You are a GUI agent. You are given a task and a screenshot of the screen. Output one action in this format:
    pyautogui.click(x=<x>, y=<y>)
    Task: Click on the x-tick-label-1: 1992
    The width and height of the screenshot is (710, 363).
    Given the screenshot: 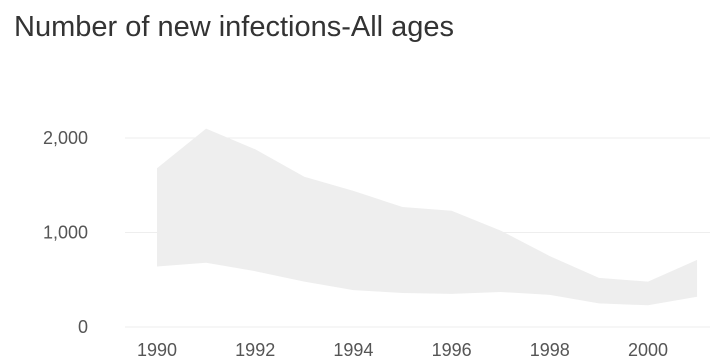 What is the action you would take?
    pyautogui.click(x=255, y=350)
    